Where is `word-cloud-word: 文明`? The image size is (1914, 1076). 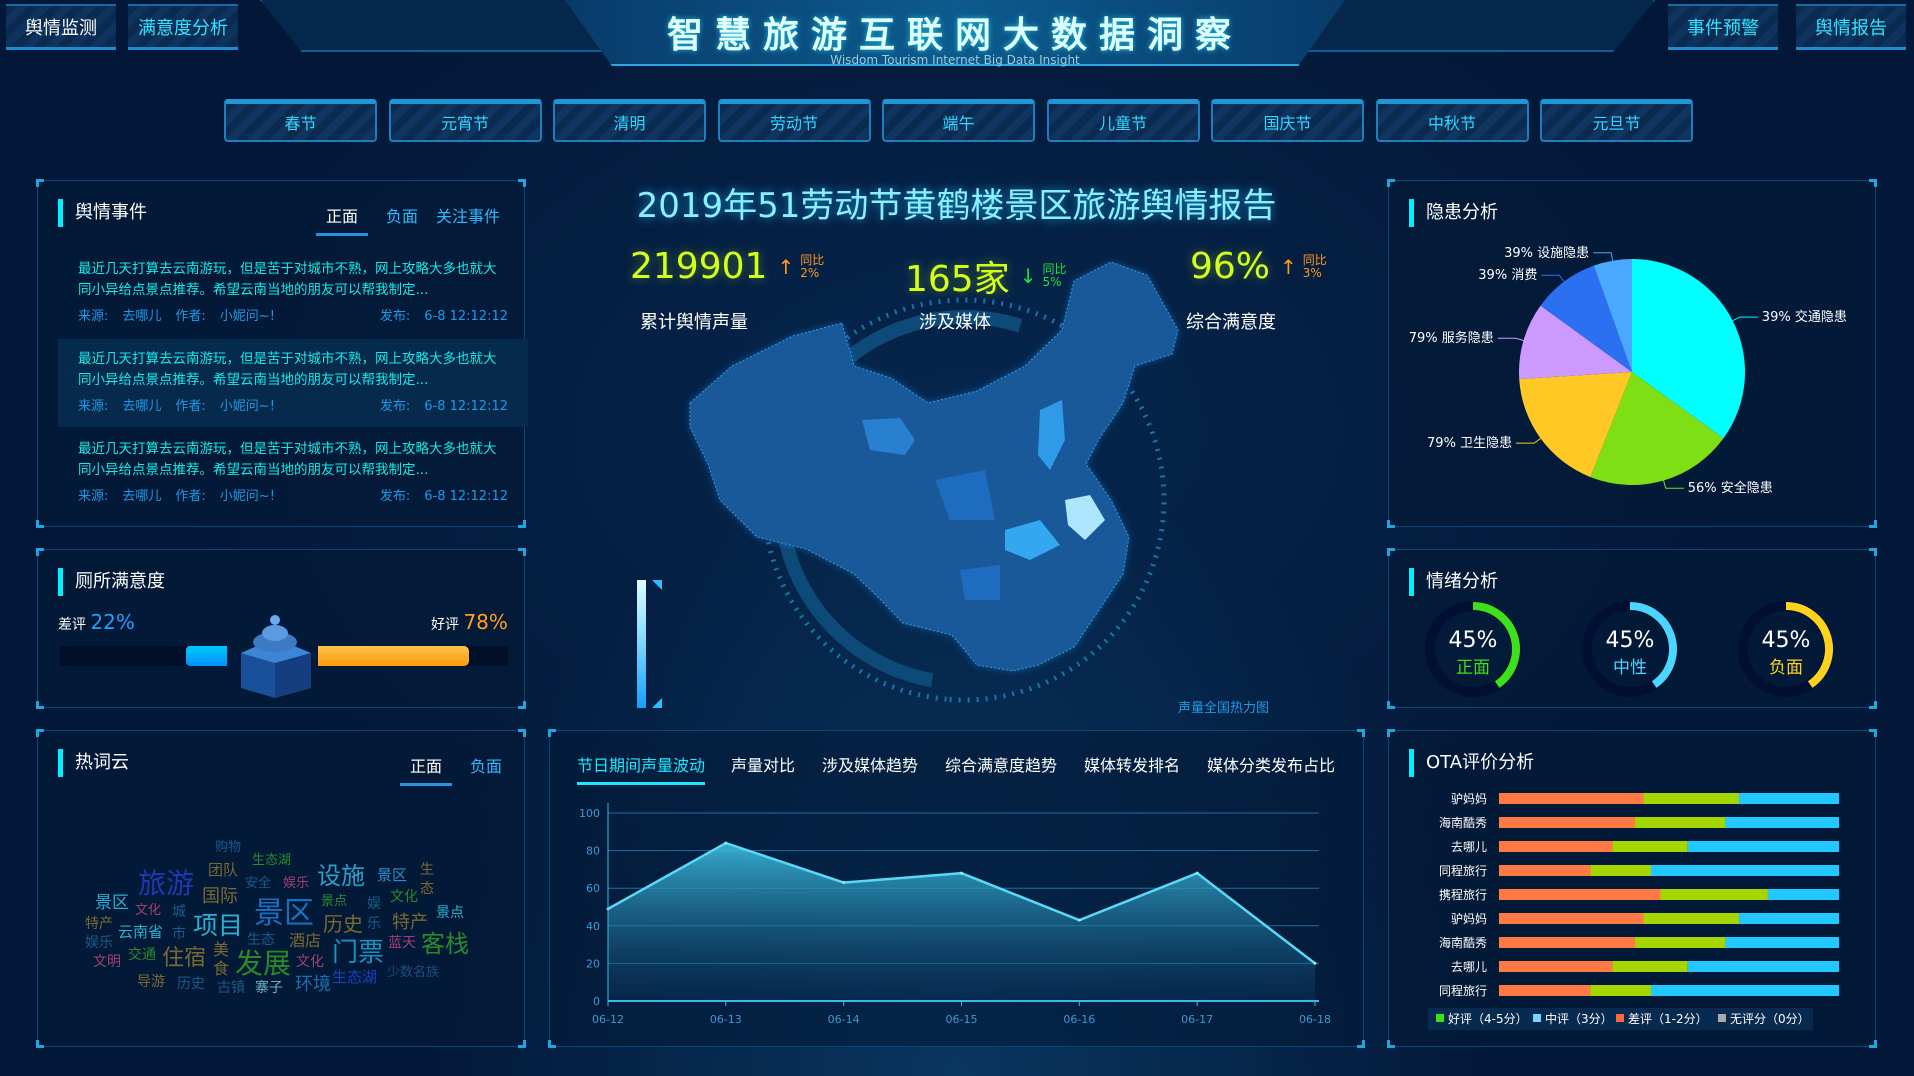
word-cloud-word: 文明 is located at coordinates (107, 962).